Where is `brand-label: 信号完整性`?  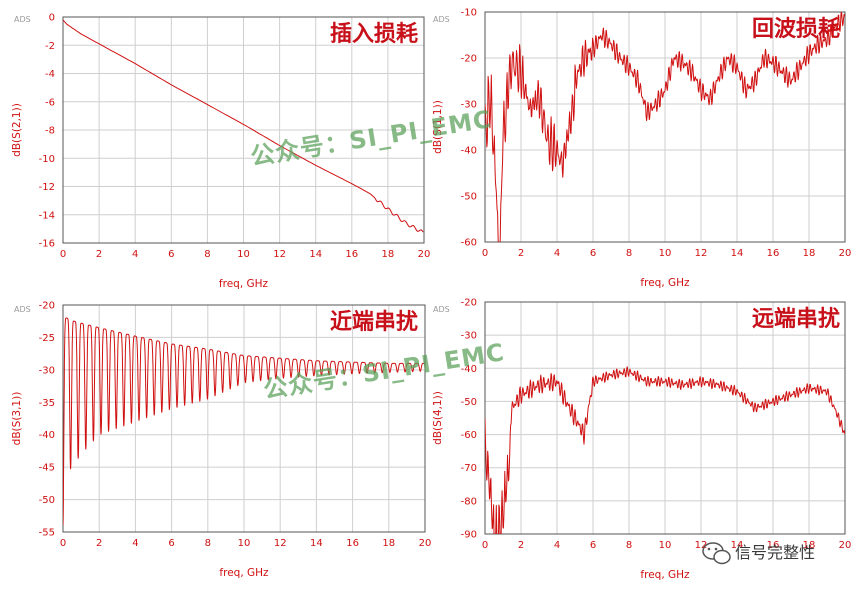
brand-label: 信号完整性 is located at coordinates (775, 552).